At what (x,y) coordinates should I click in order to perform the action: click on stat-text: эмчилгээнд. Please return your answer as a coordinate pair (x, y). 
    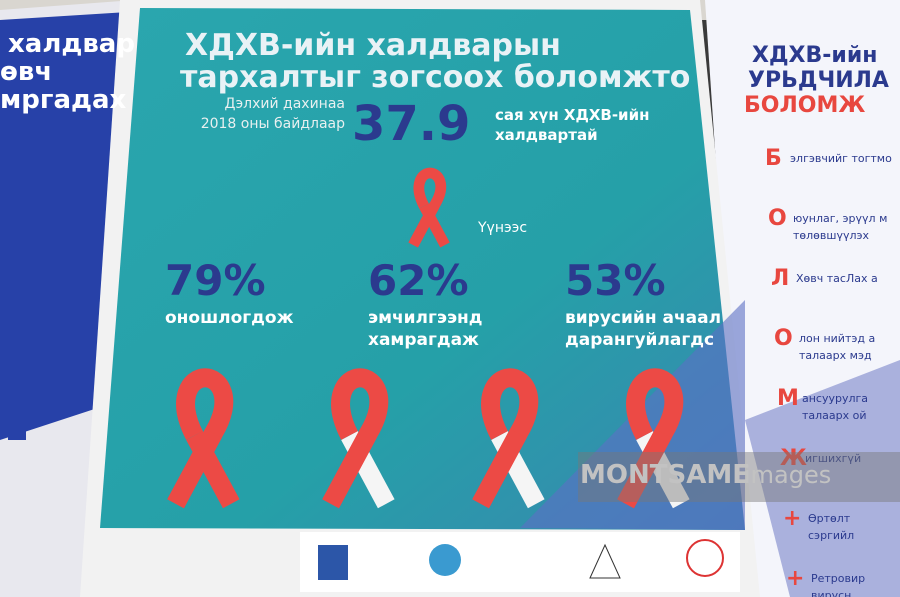
    Looking at the image, I should click on (425, 318).